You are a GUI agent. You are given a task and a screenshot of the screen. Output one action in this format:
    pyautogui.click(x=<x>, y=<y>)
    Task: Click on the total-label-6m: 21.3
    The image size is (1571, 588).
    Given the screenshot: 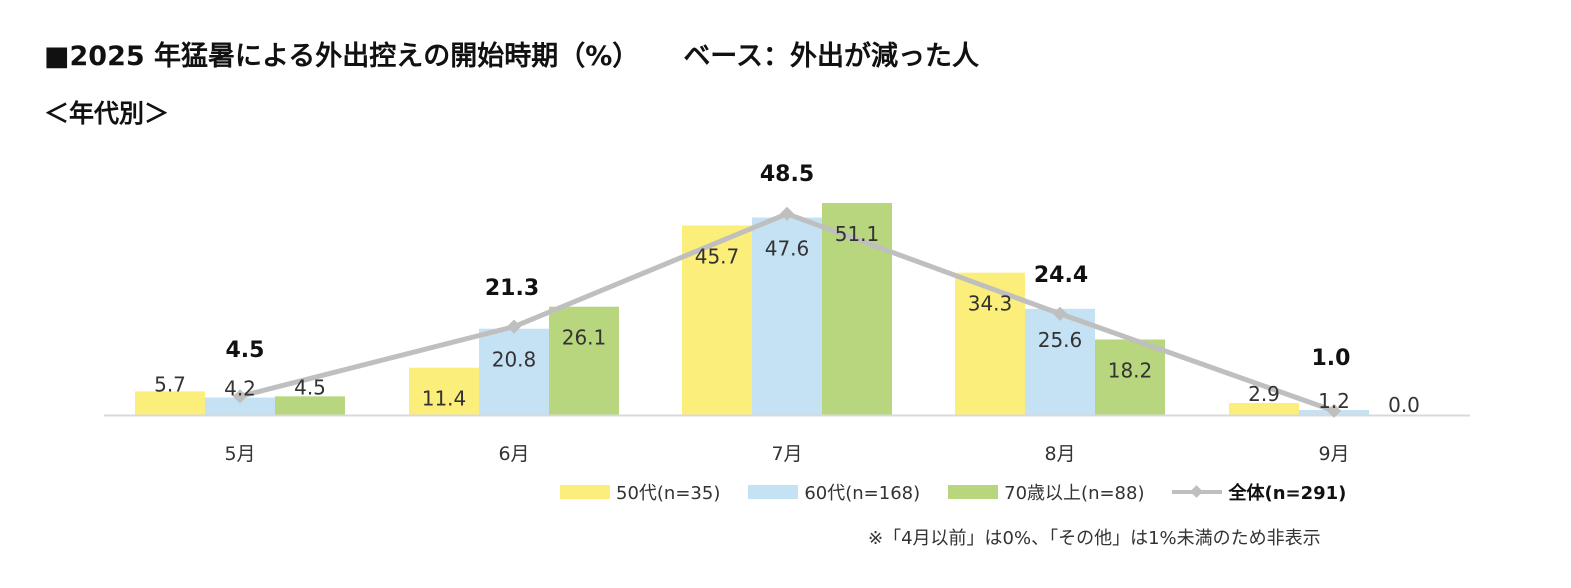 What is the action you would take?
    pyautogui.click(x=512, y=288)
    